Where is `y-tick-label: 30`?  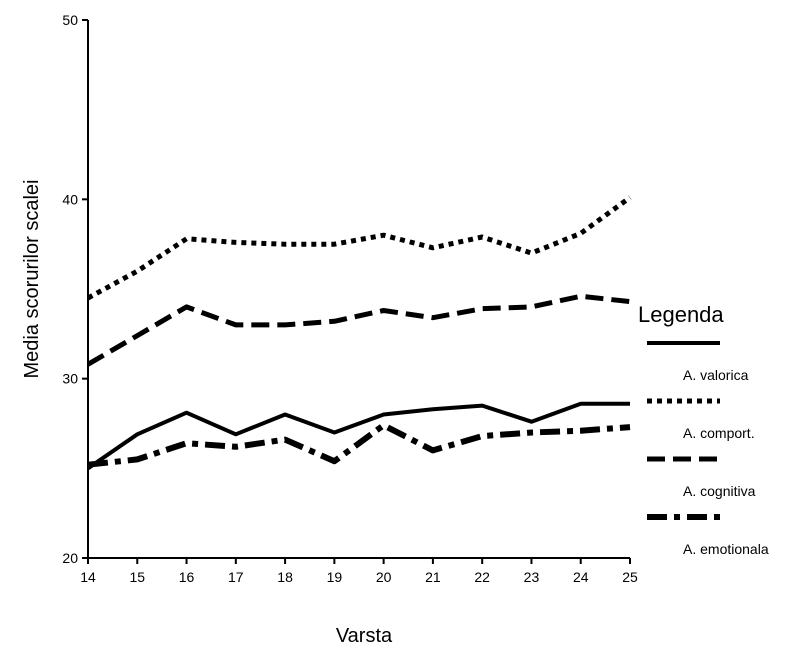 y-tick-label: 30 is located at coordinates (70, 379).